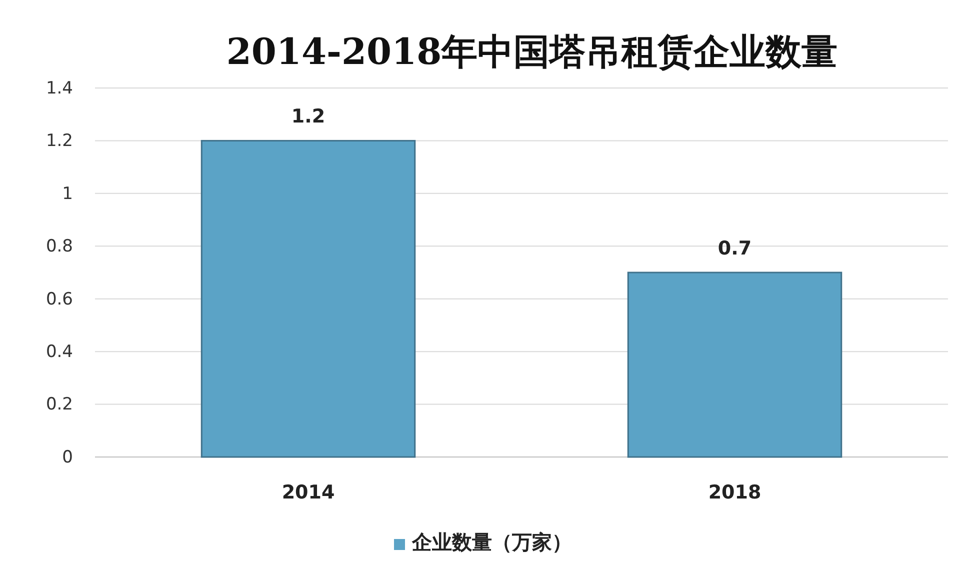 The image size is (966, 570). What do you see at coordinates (532, 52) in the screenshot?
I see `chart-title: 2014-2018年中国塔吊租赁企业数量` at bounding box center [532, 52].